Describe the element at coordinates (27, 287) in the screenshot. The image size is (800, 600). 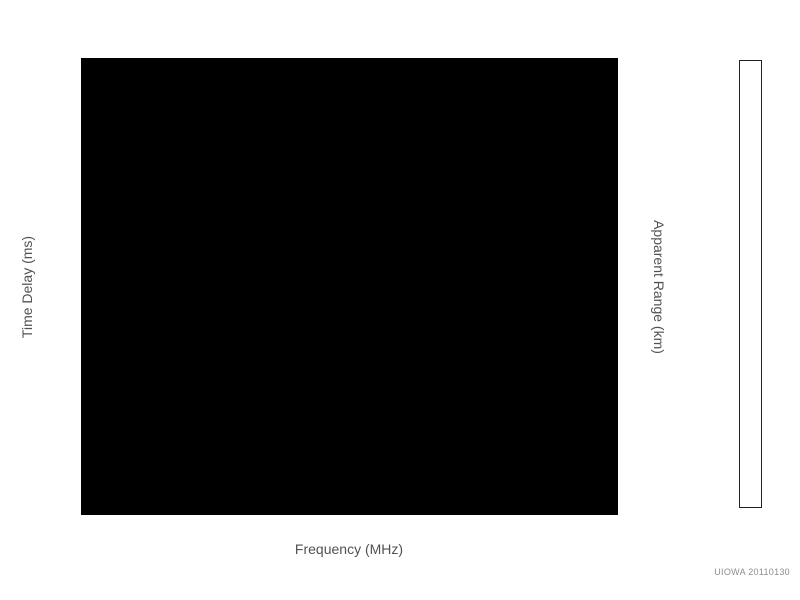
I see `time-delay-axis-title: Time Delay (ms)` at that location.